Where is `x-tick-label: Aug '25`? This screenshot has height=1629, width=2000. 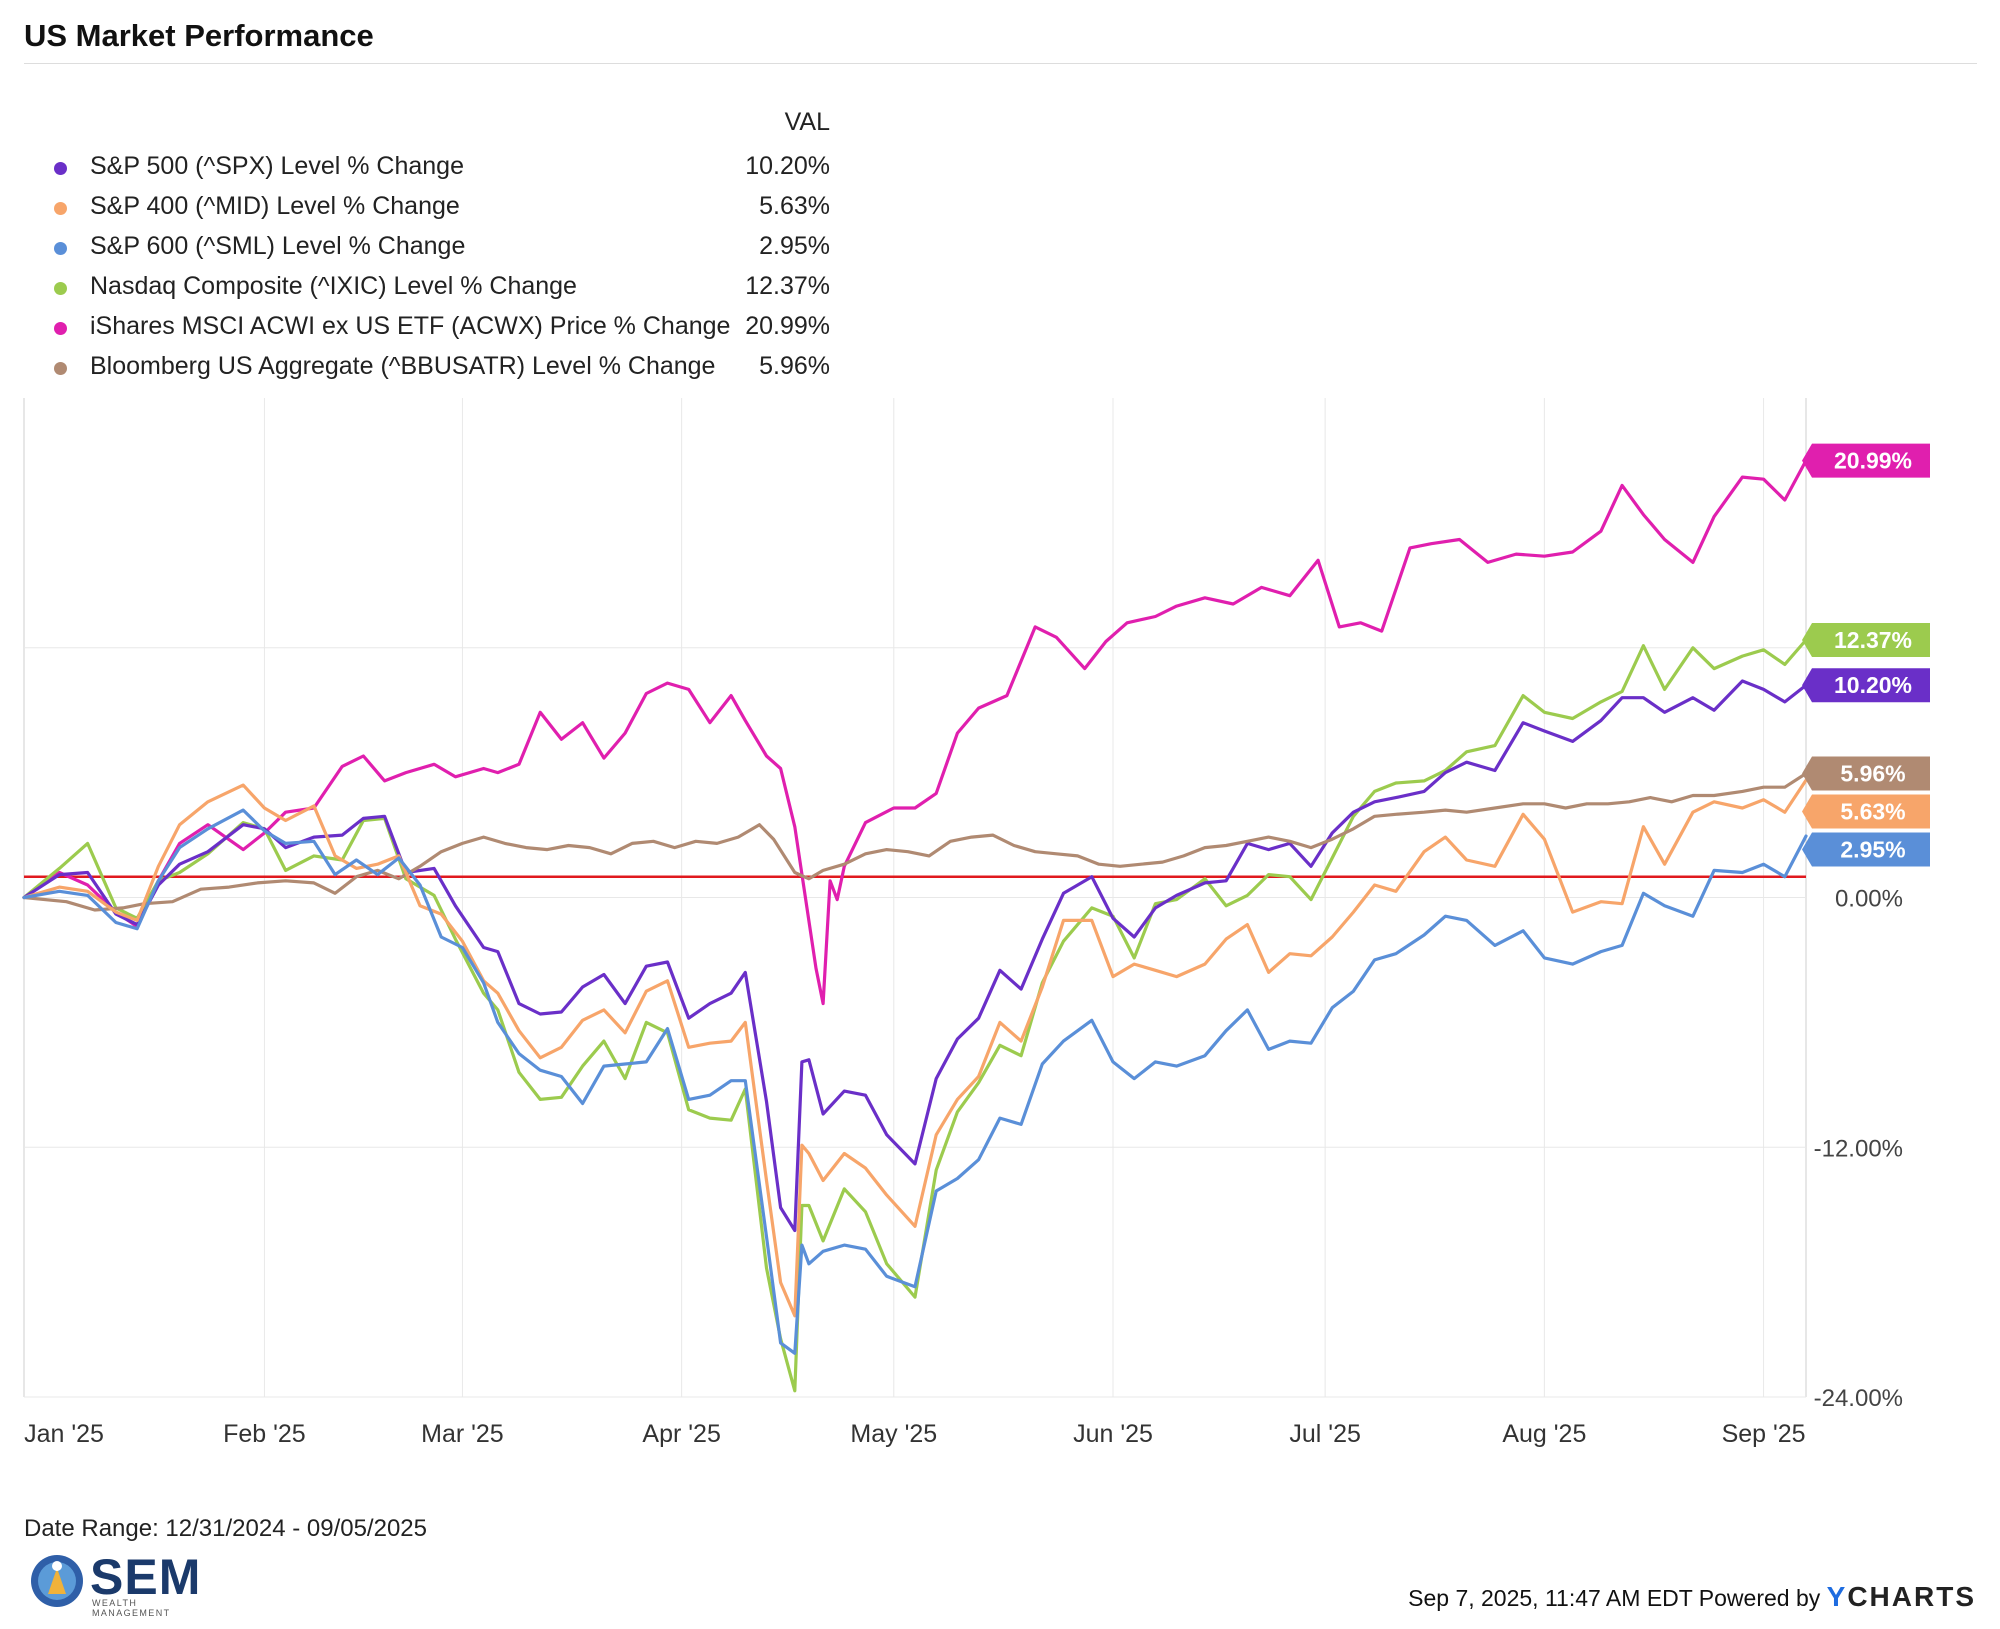
x-tick-label: Aug '25 is located at coordinates (1544, 1434).